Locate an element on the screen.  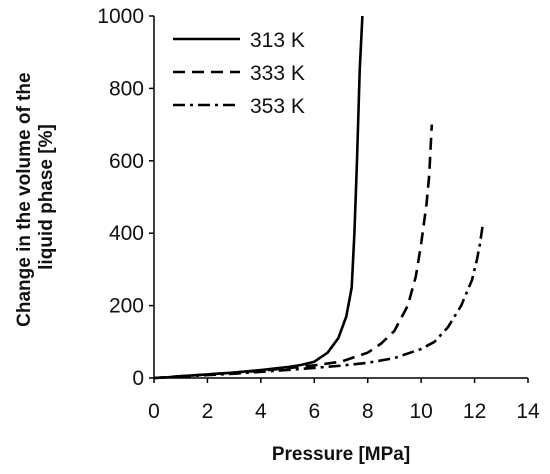
x-tick-label: 0 is located at coordinates (154, 411).